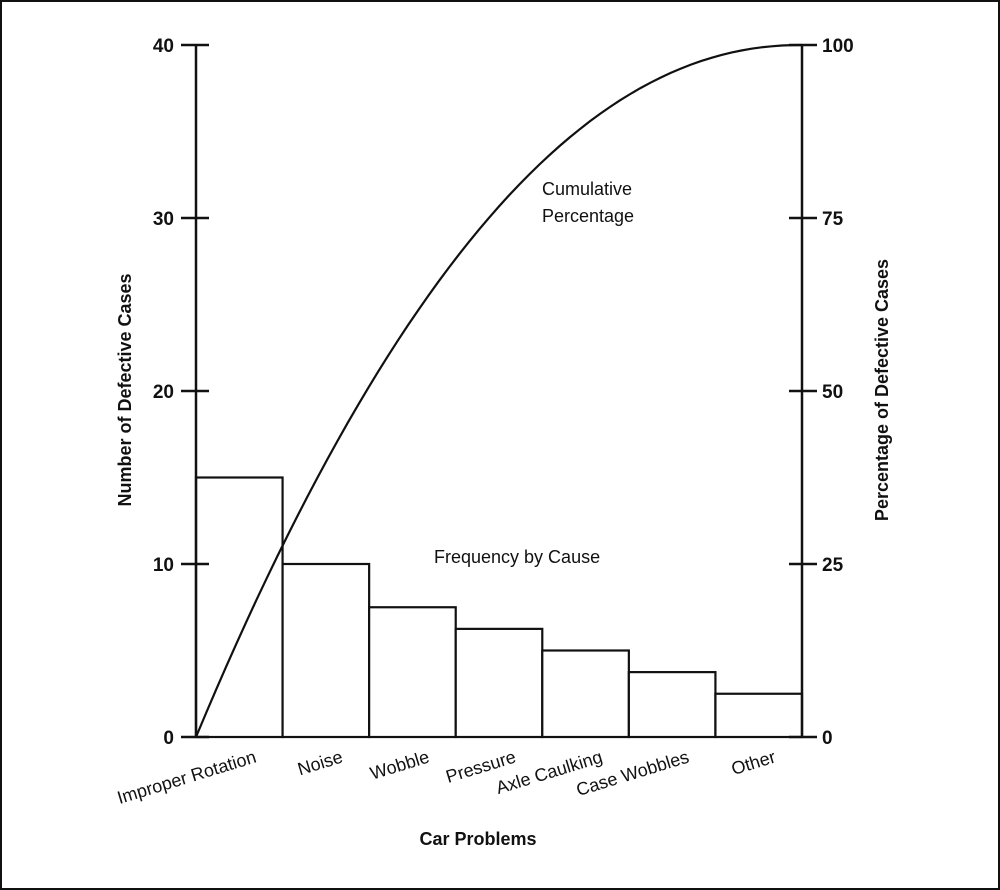 The height and width of the screenshot is (890, 1000). What do you see at coordinates (181, 392) in the screenshot?
I see `left-axis-ticks: 0 10 20 30 40` at bounding box center [181, 392].